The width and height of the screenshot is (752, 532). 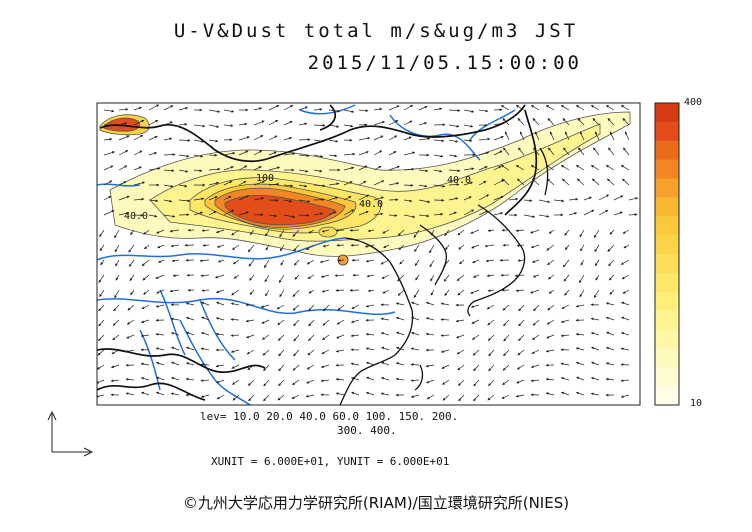 What do you see at coordinates (696, 403) in the screenshot?
I see `colorbar-min-label: 10` at bounding box center [696, 403].